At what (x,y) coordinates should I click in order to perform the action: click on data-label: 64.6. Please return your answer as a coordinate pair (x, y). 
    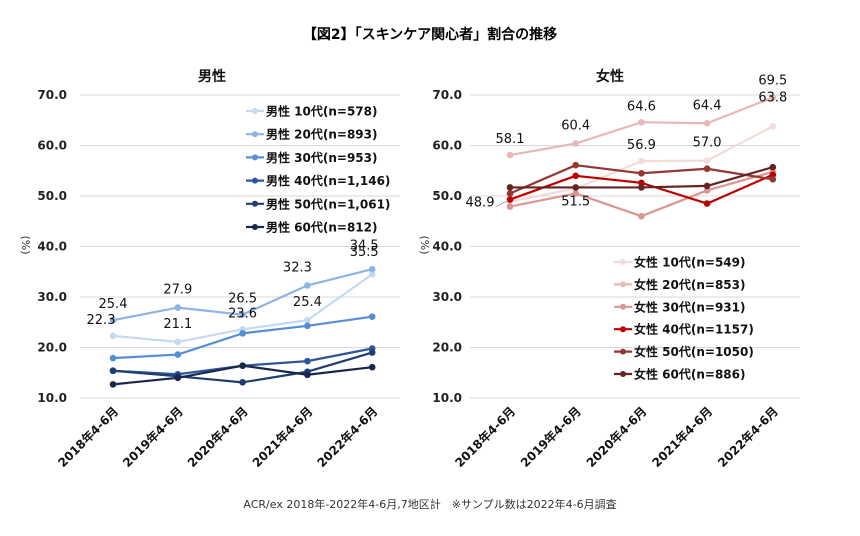
    Looking at the image, I should click on (641, 106).